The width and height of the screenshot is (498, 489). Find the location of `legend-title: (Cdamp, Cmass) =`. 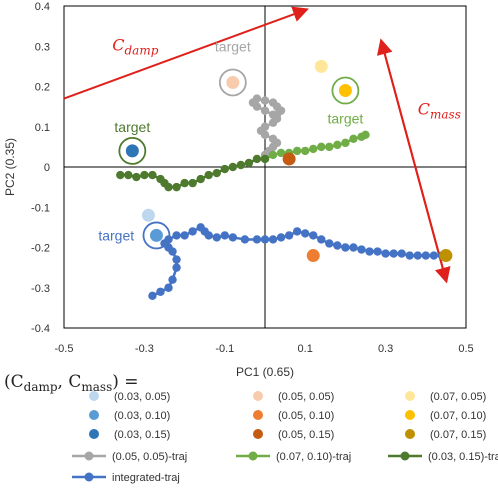

legend-title: (Cdamp, Cmass) = is located at coordinates (71, 383).